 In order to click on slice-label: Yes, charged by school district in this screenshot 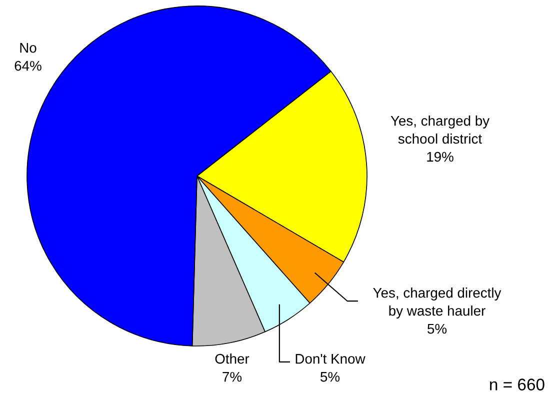, I will do `click(440, 130)`.